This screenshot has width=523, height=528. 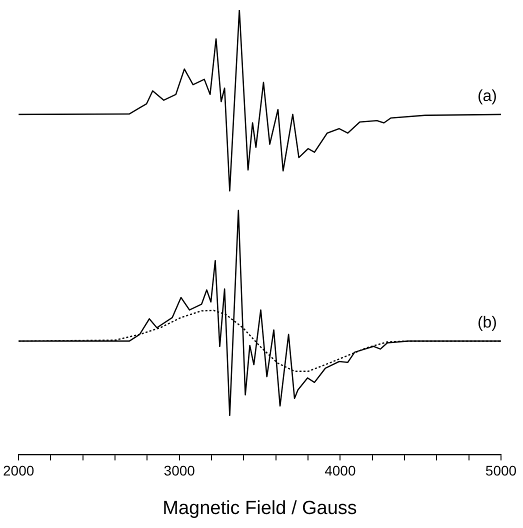 What do you see at coordinates (18, 470) in the screenshot?
I see `x-tick-label: 2000` at bounding box center [18, 470].